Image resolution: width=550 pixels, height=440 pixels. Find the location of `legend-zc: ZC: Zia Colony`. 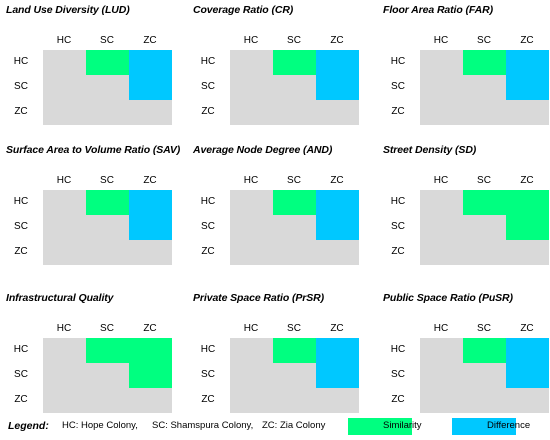

legend-zc: ZC: Zia Colony is located at coordinates (294, 425).